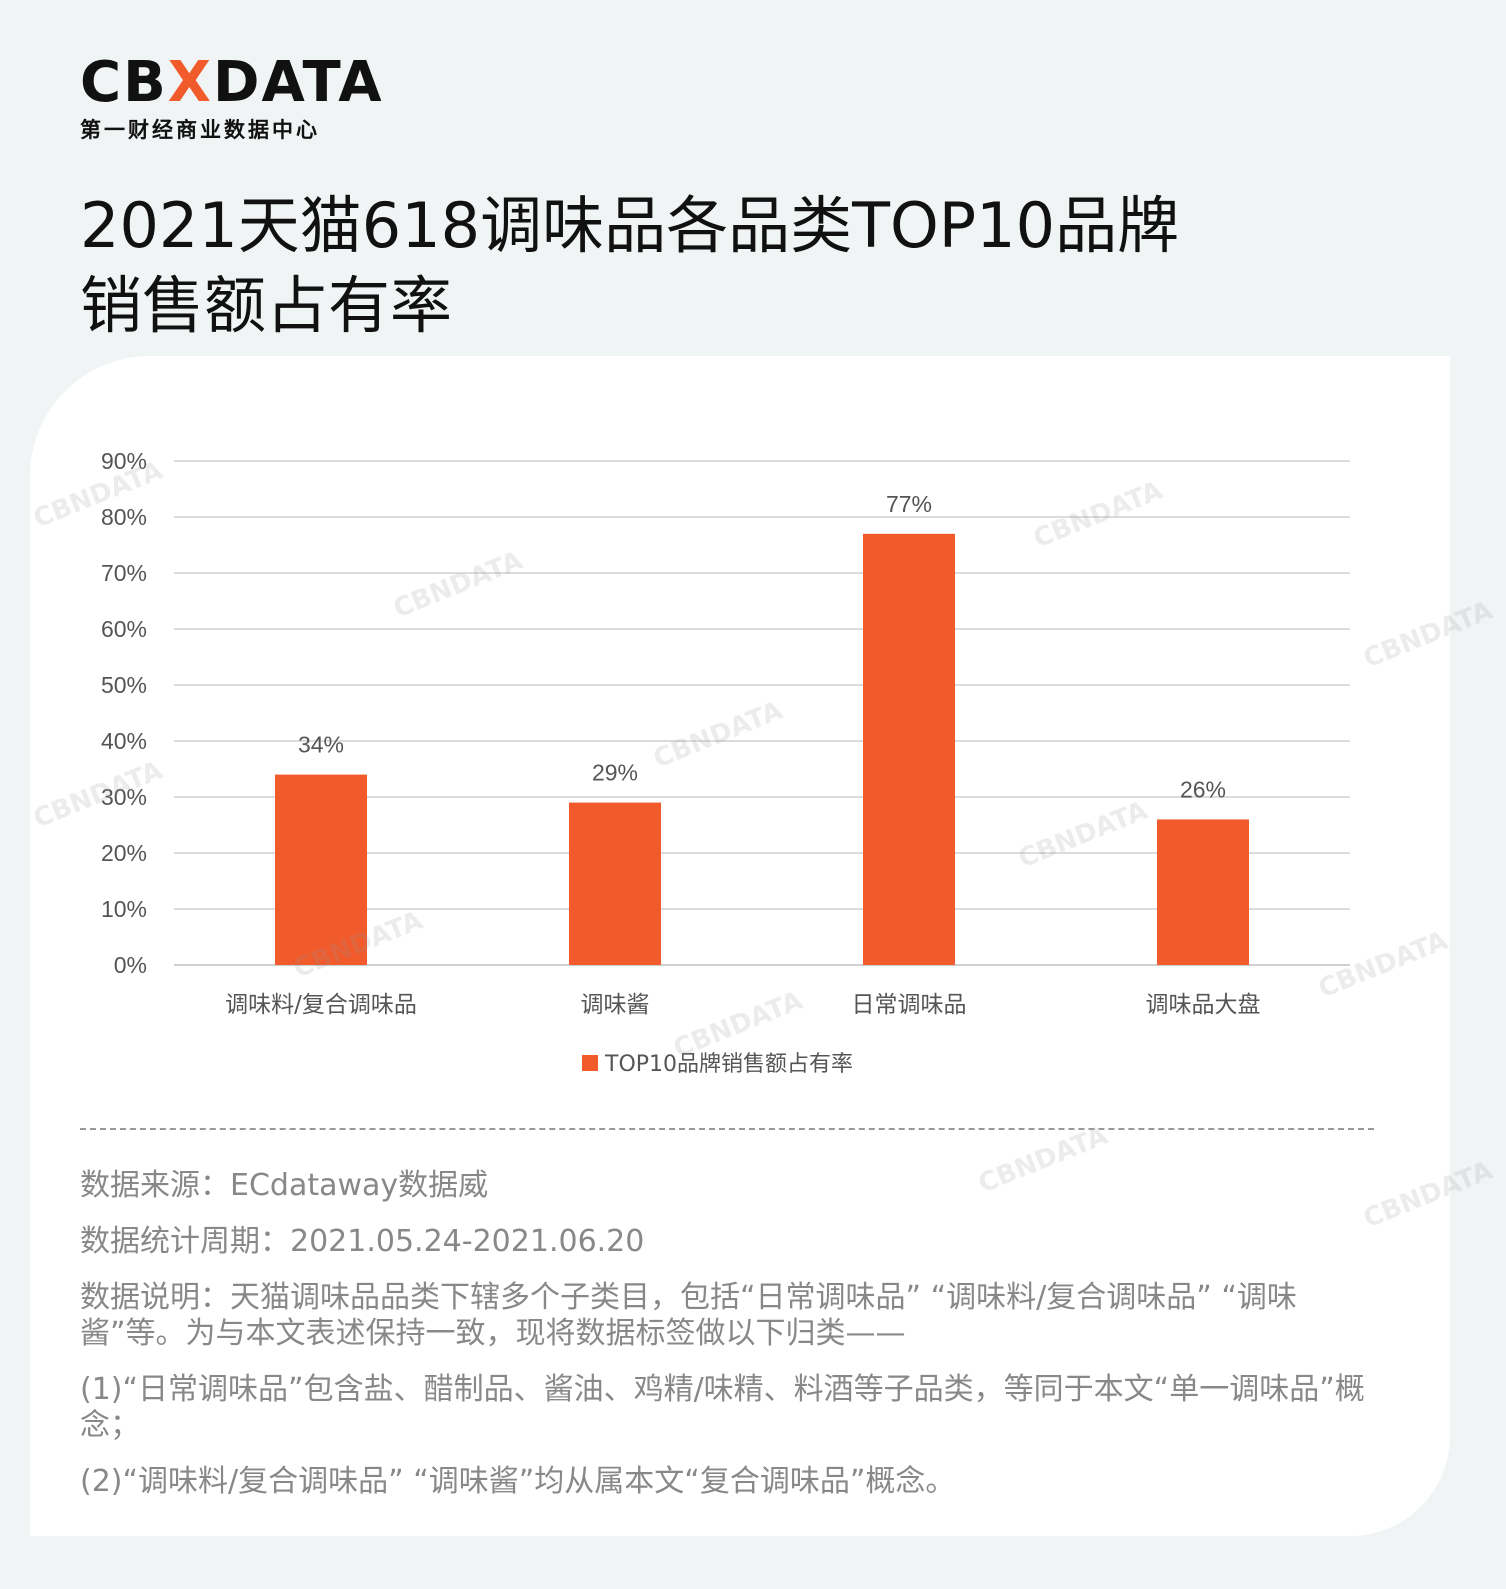  Describe the element at coordinates (1203, 1005) in the screenshot. I see `x-category-label: 调味品大盘` at that location.